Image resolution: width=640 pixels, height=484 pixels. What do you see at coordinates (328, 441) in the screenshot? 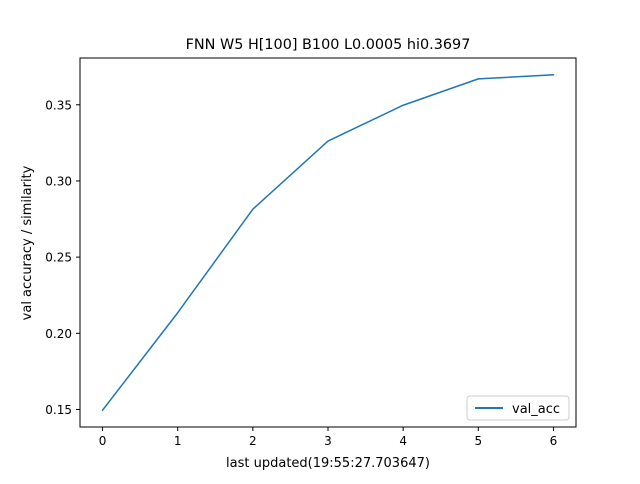
I see `x-tick-label: 3` at bounding box center [328, 441].